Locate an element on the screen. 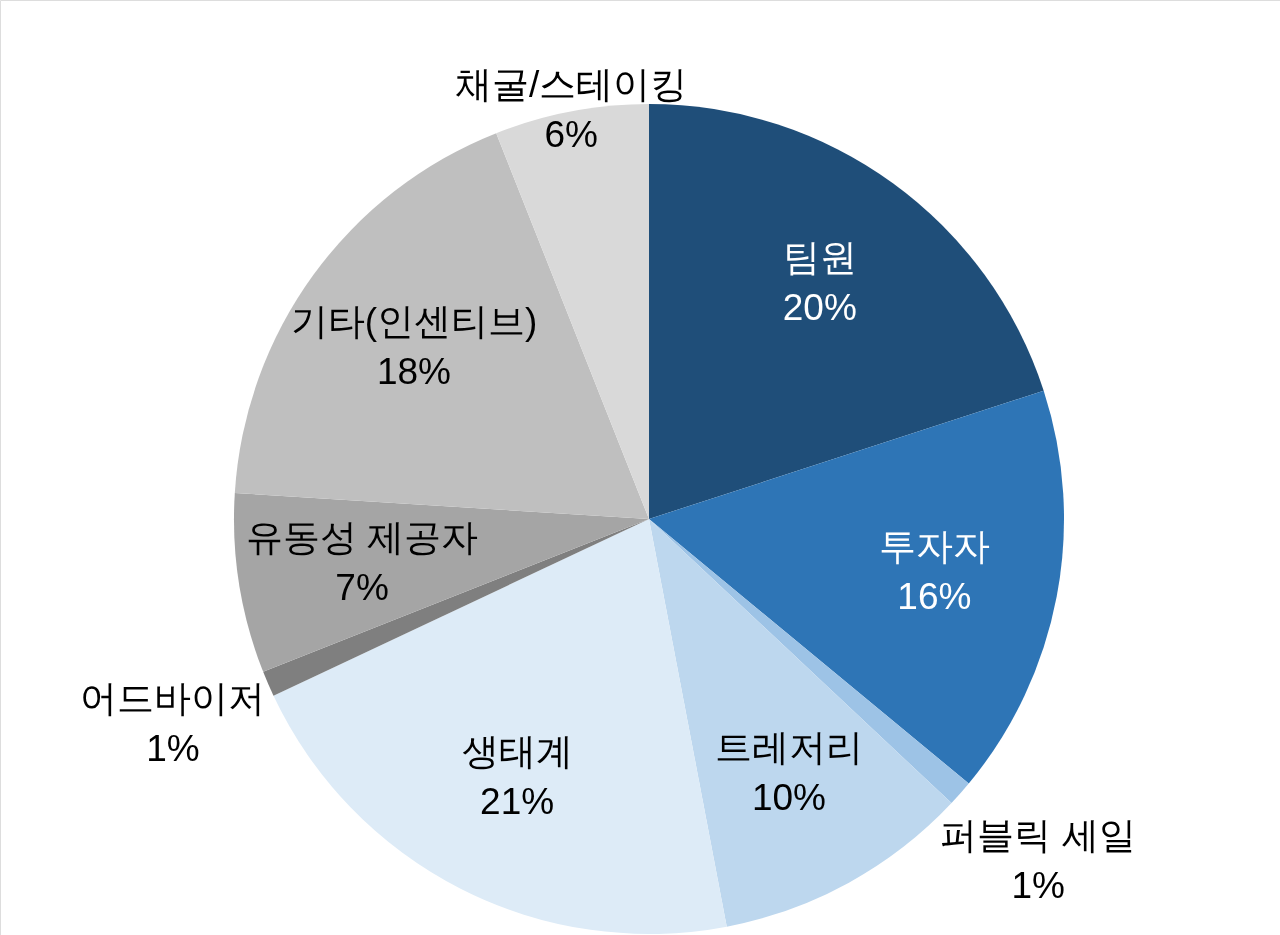 The width and height of the screenshot is (1280, 935). slice-label: 투자자 is located at coordinates (934, 547).